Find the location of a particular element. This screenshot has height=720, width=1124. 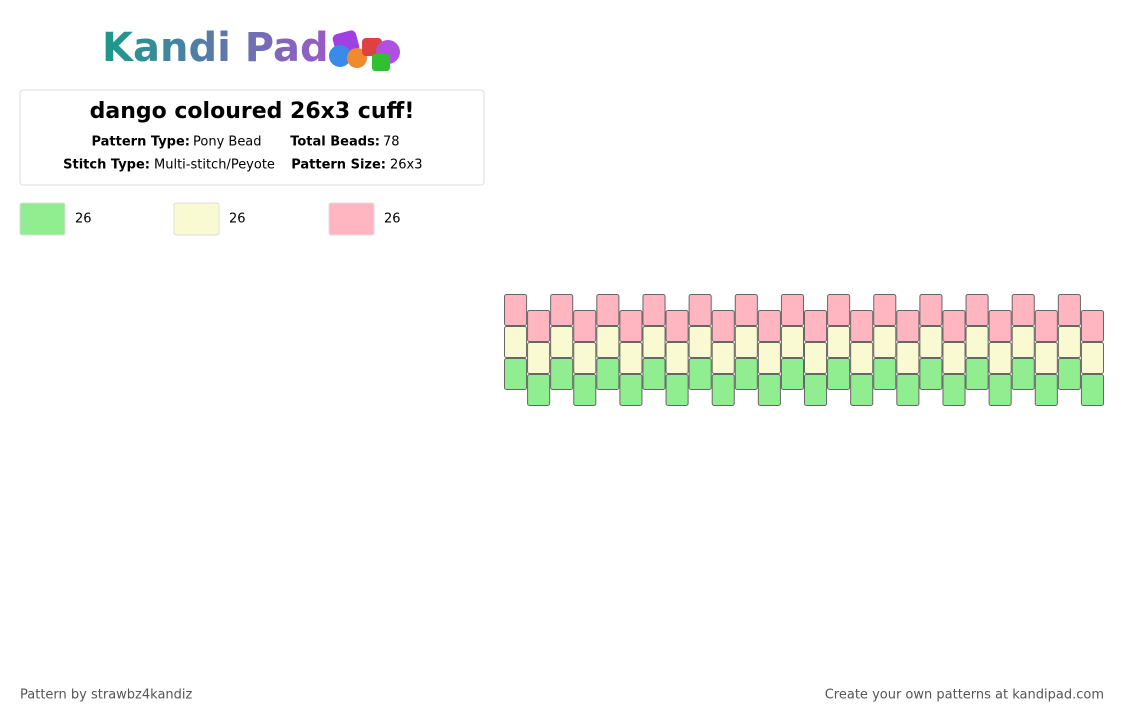

detail-label: Pattern Type: is located at coordinates (140, 142).